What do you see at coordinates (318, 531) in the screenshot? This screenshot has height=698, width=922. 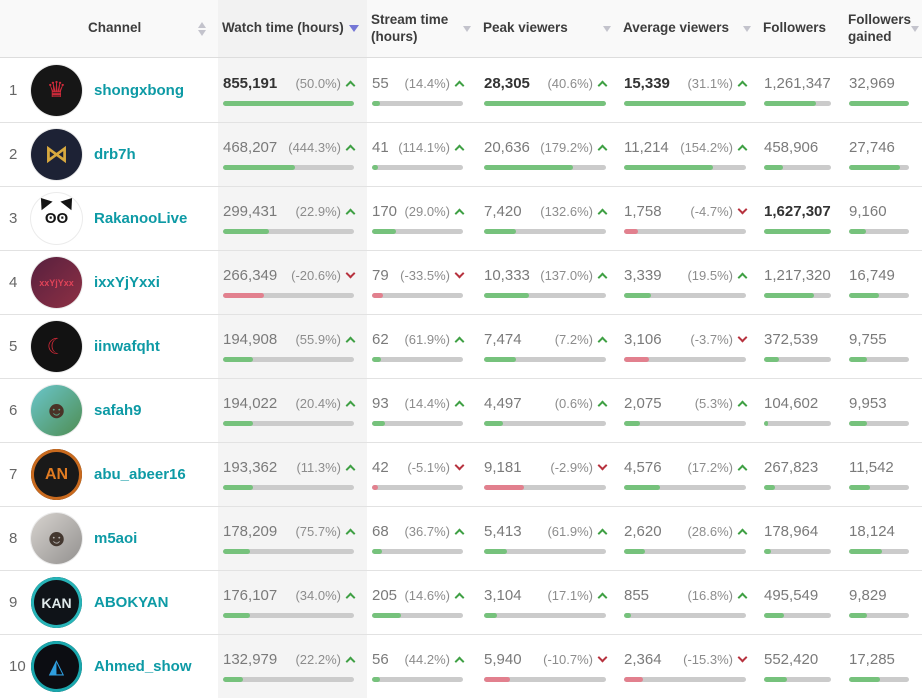 I see `watch-time-change: (75.7%)` at bounding box center [318, 531].